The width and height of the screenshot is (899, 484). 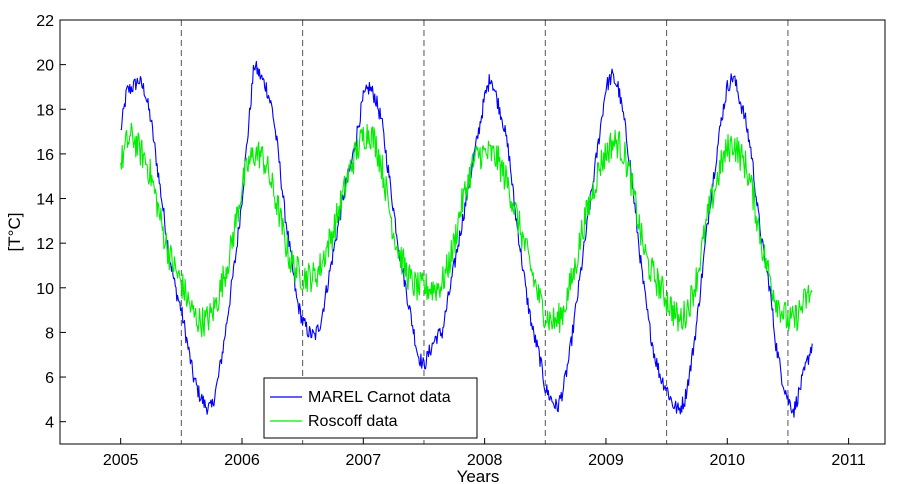 I want to click on y-tick-label: 4, so click(x=49, y=423).